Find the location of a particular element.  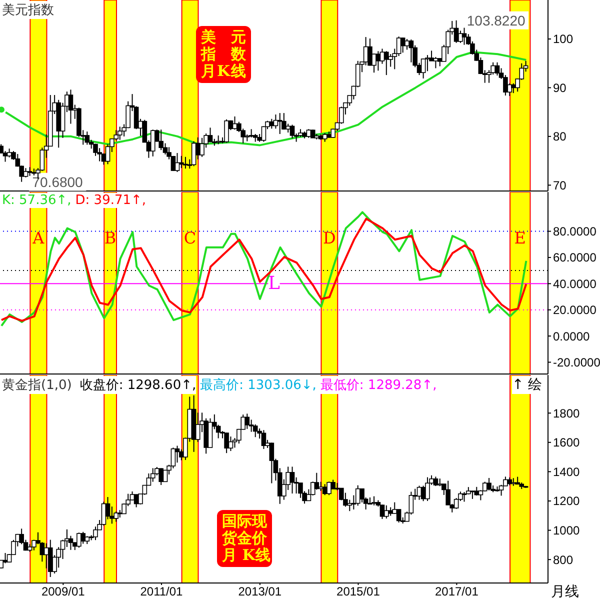

annotation: 国际现货金价月 K线 is located at coordinates (246, 538).